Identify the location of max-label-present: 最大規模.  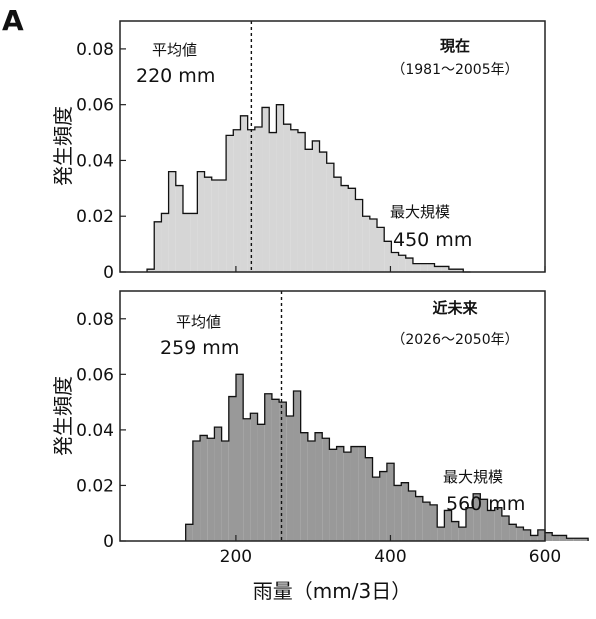
(420, 212).